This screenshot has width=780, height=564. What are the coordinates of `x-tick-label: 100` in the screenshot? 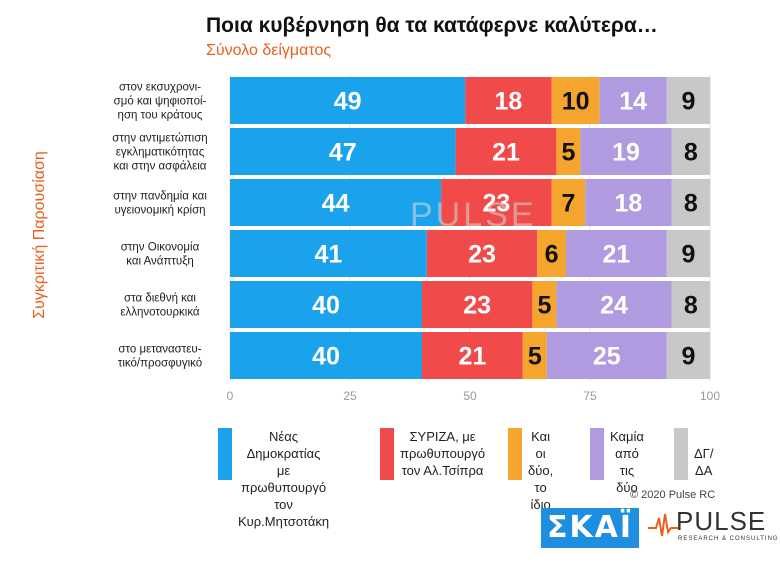 It's located at (710, 396).